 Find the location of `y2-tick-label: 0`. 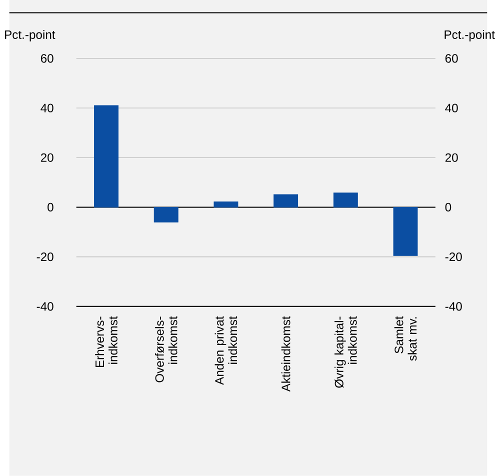

y2-tick-label: 0 is located at coordinates (448, 207).